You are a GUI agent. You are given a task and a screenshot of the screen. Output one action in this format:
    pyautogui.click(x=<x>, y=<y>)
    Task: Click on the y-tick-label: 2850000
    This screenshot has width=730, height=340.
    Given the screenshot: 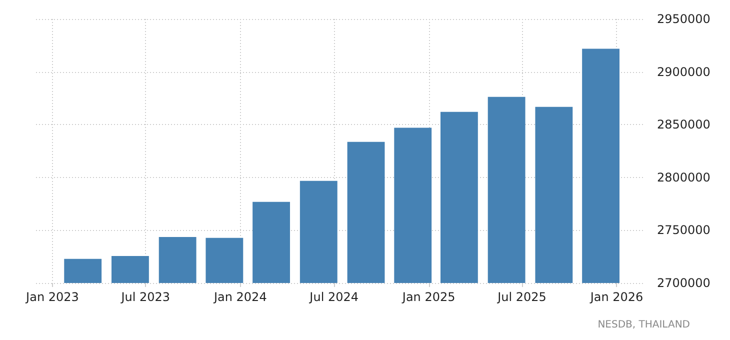 What is the action you would take?
    pyautogui.click(x=683, y=125)
    